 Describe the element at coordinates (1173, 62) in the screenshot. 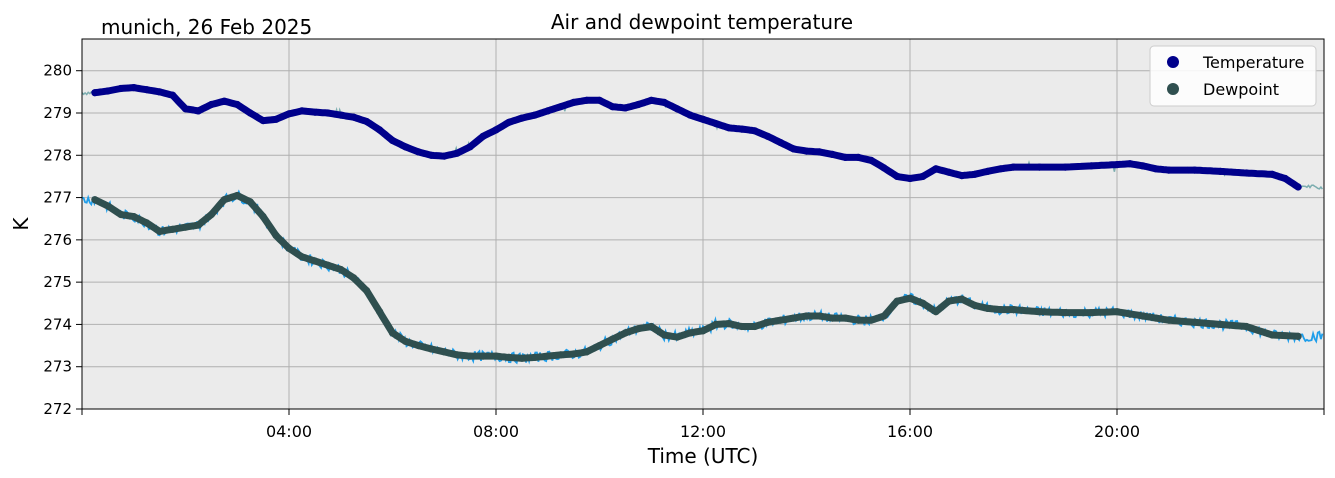

I see `legend-marker-temperature` at that location.